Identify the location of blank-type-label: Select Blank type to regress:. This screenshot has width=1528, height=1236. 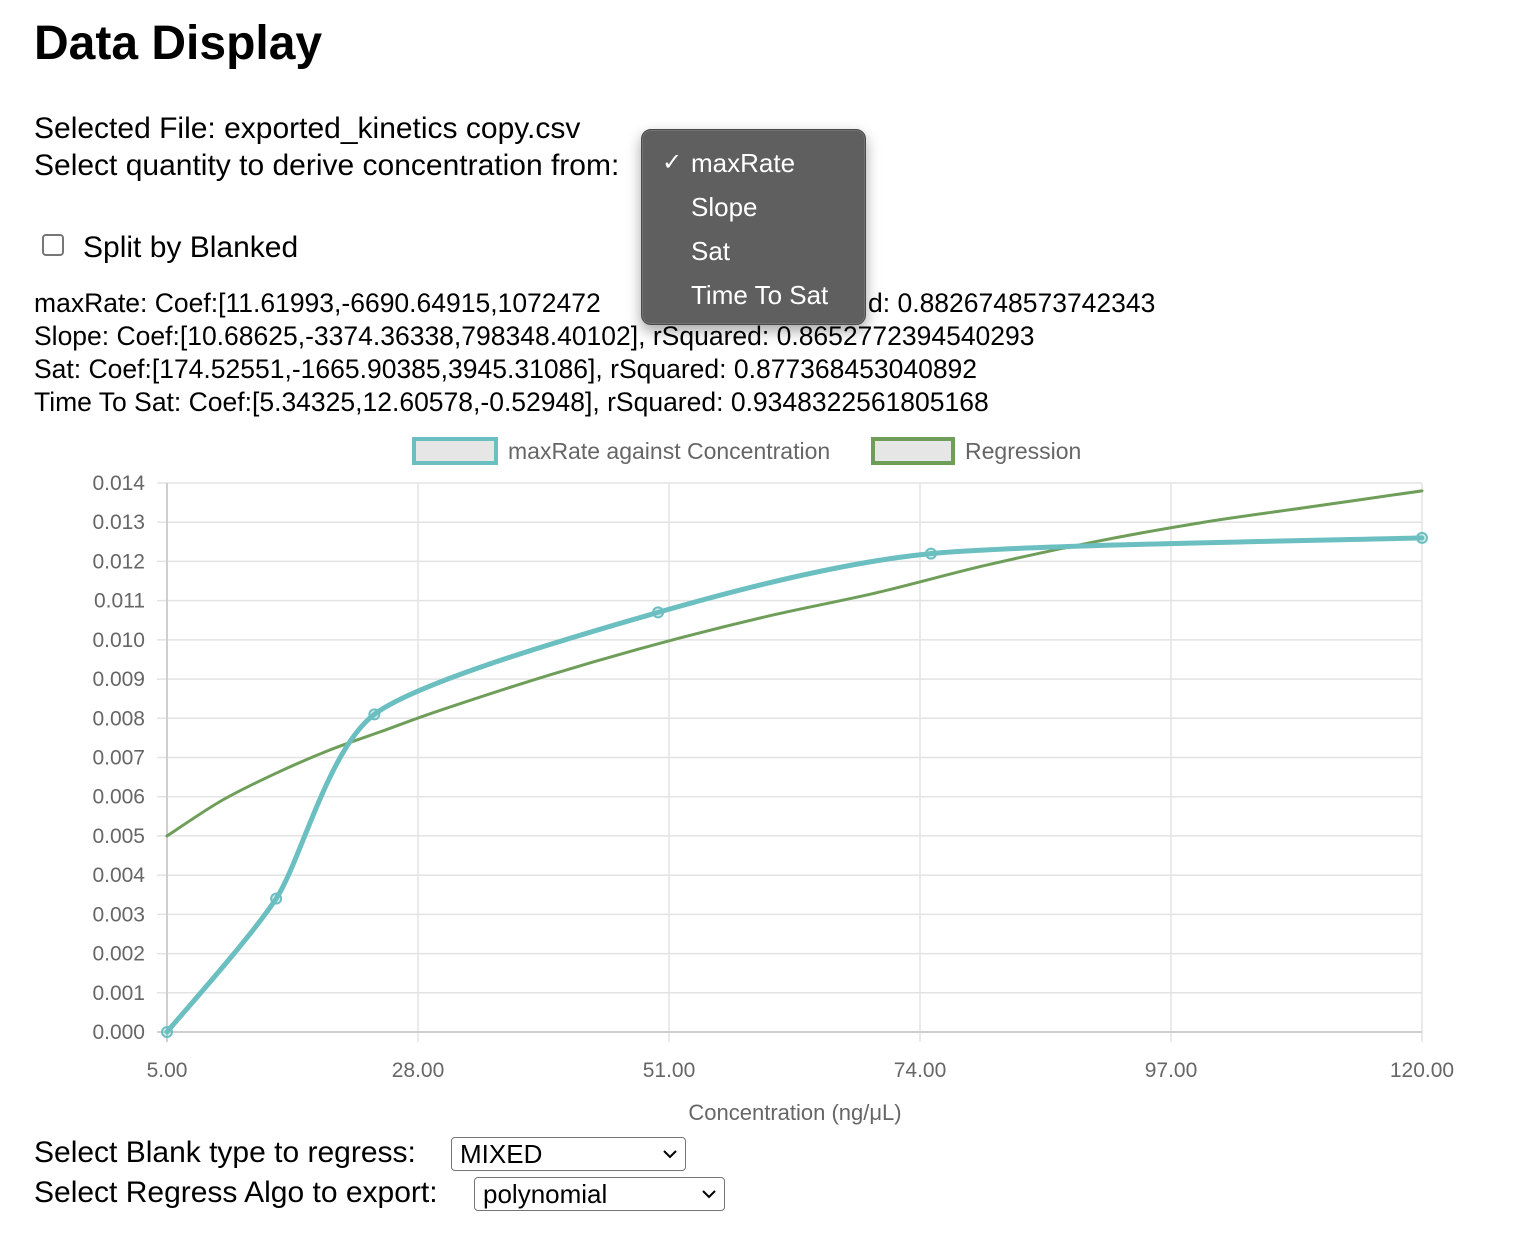
(225, 1152).